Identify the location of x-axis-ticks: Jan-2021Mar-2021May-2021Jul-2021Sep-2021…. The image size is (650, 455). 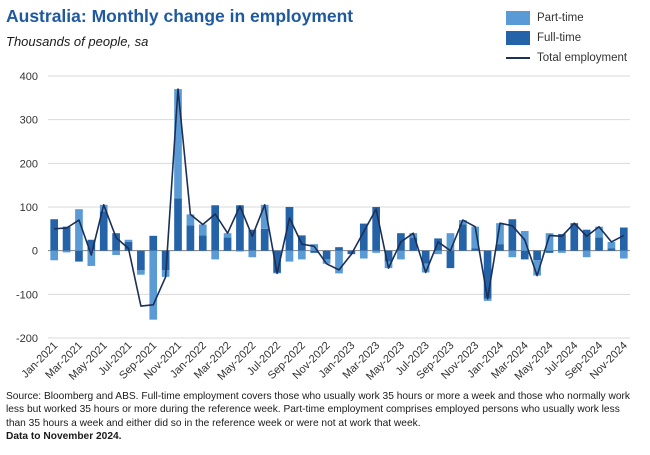
(324, 361).